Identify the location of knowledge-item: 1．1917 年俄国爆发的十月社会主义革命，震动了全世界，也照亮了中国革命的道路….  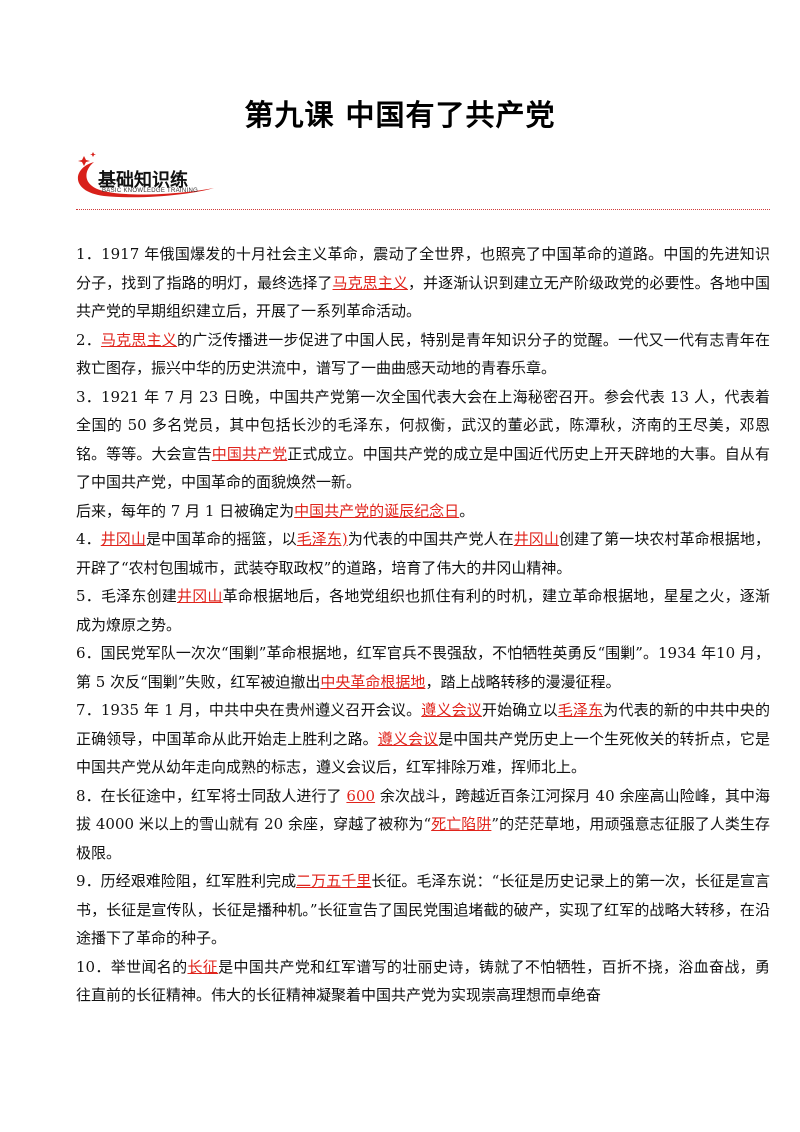
(423, 283).